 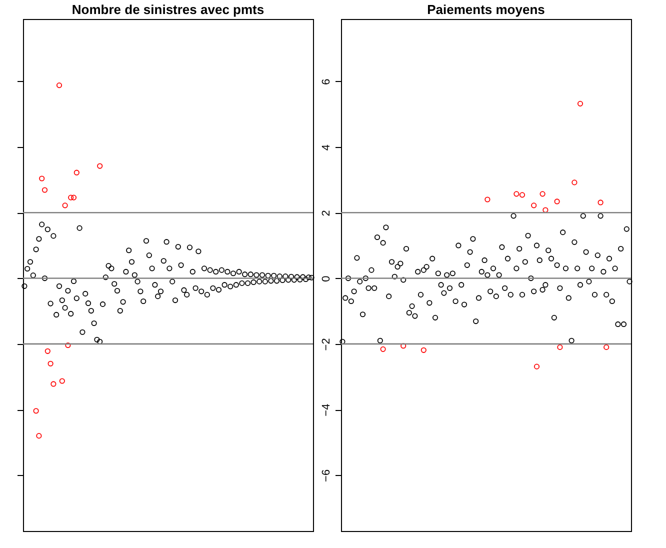 What do you see at coordinates (486, 9) in the screenshot?
I see `chart-title: Paiements moyens` at bounding box center [486, 9].